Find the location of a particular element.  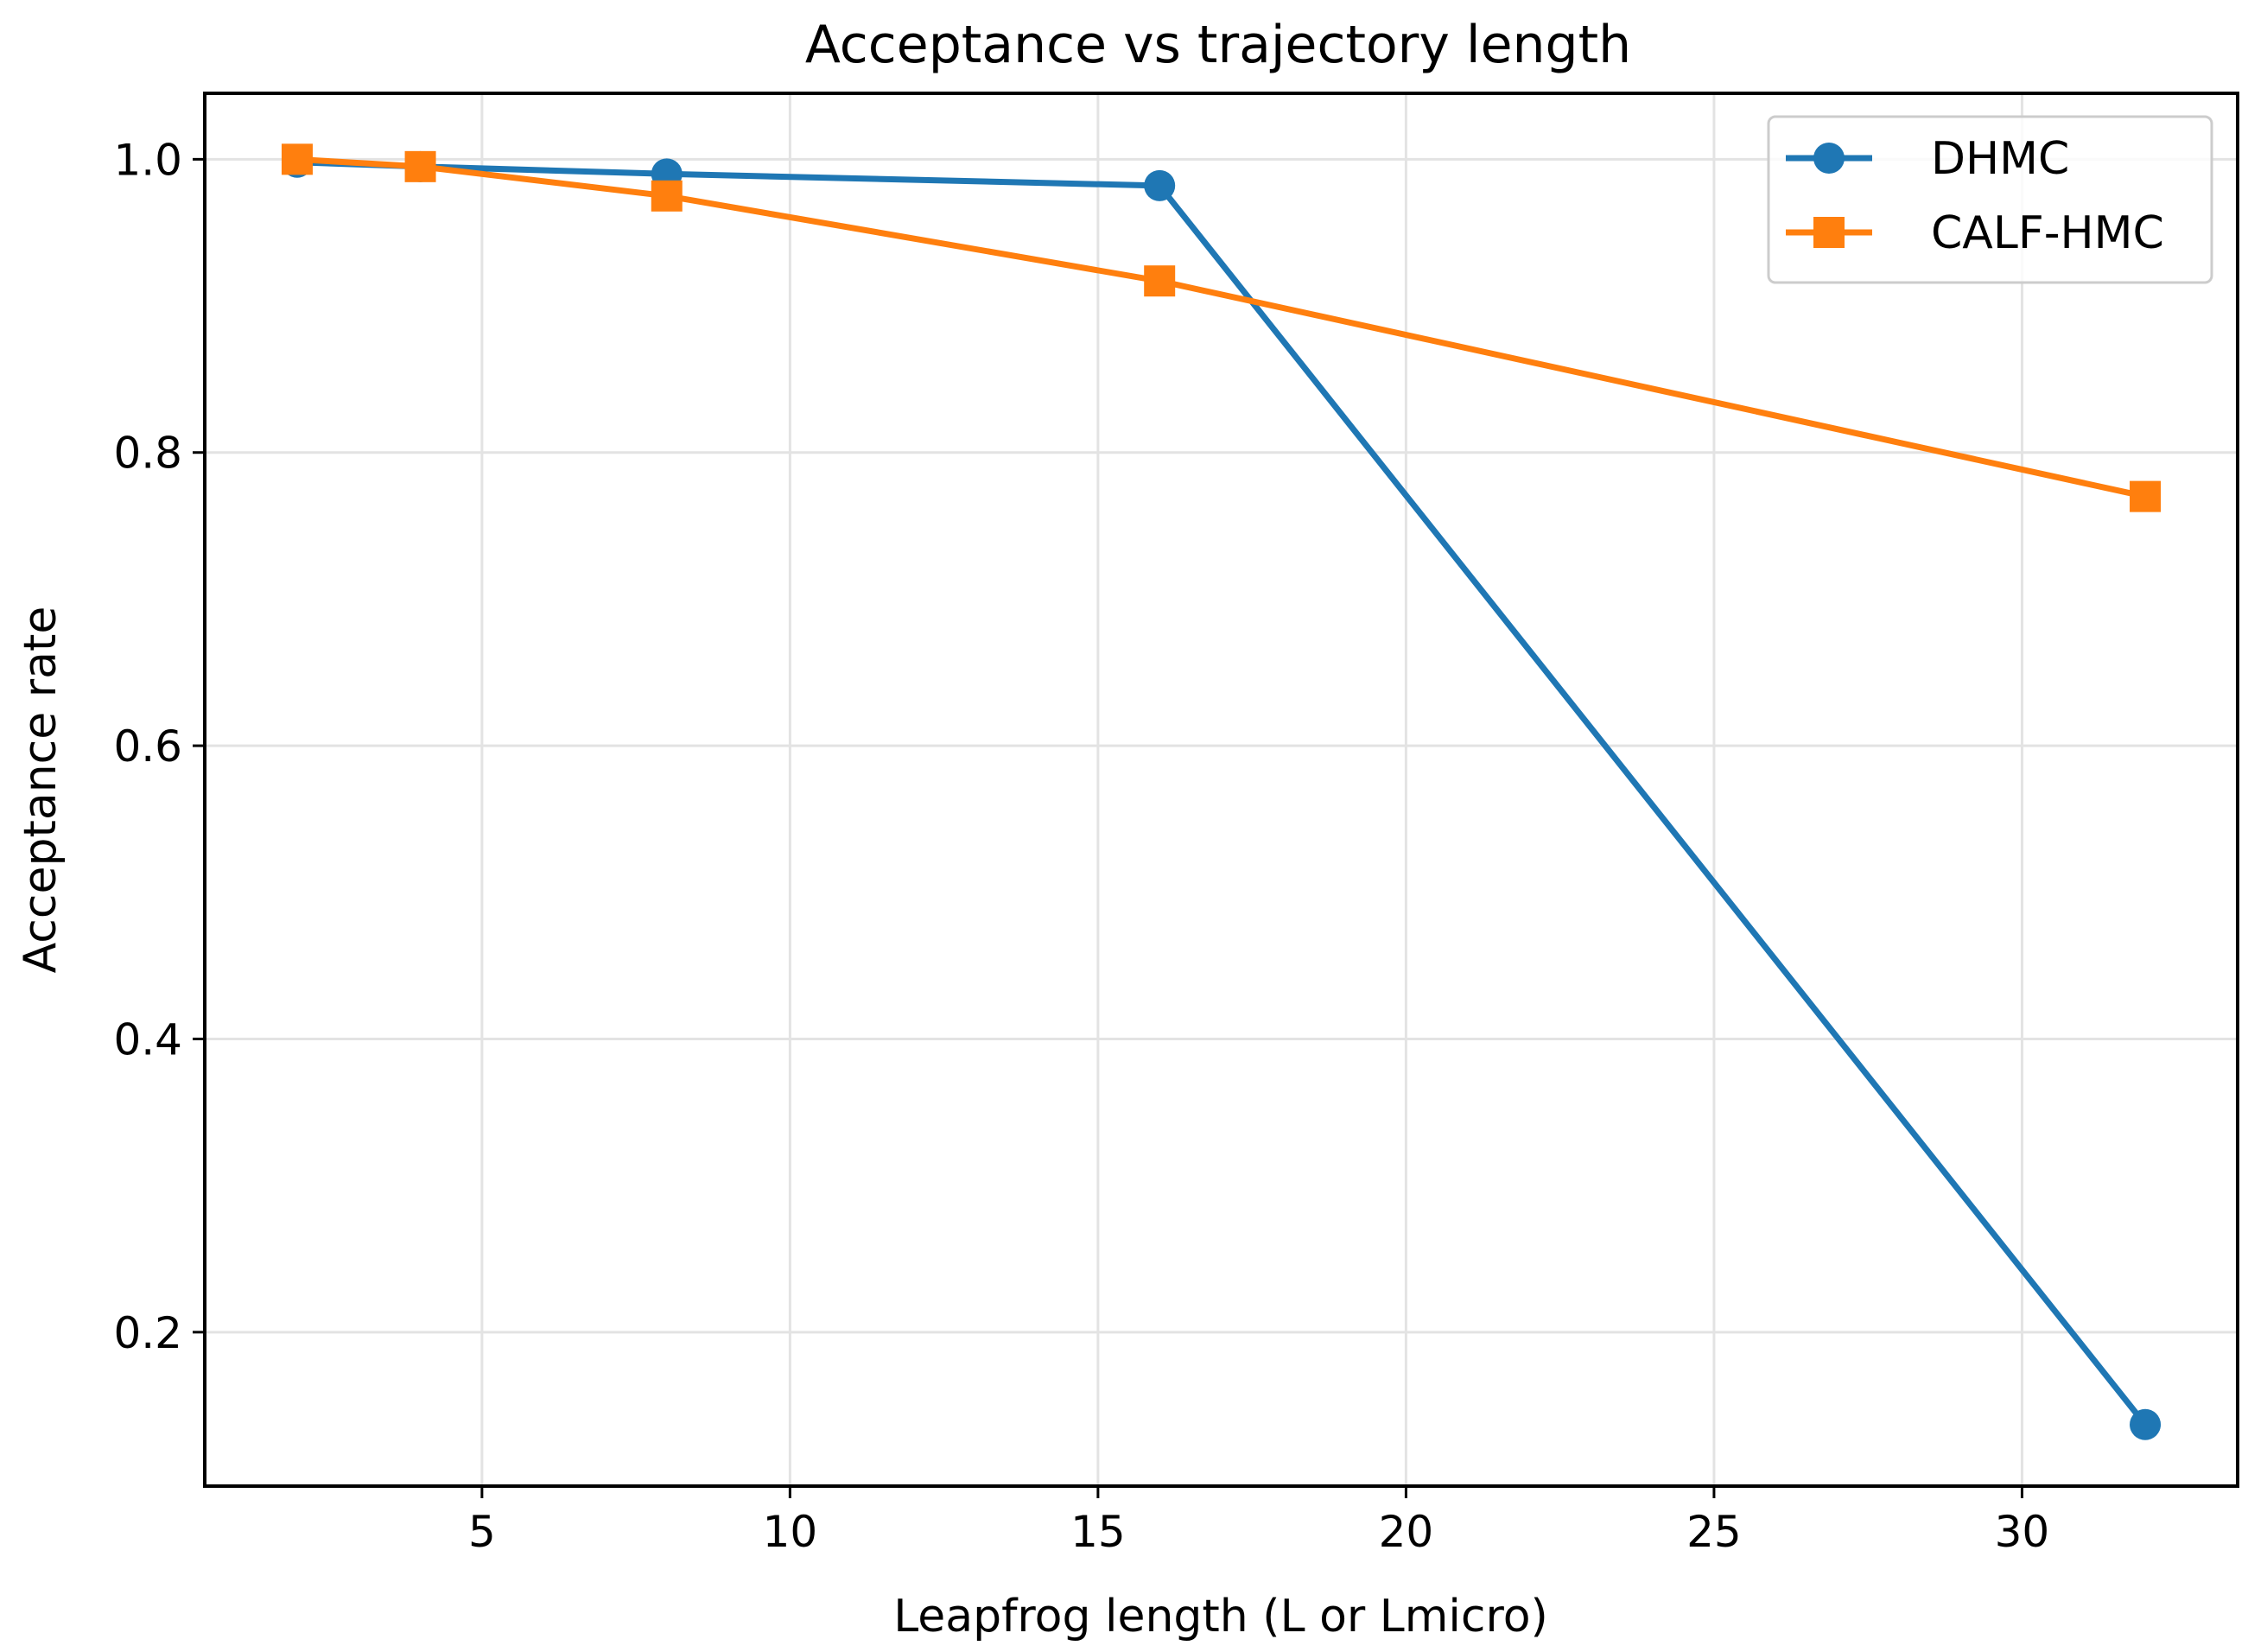

y-axis-label: Acceptance rate is located at coordinates (41, 790).